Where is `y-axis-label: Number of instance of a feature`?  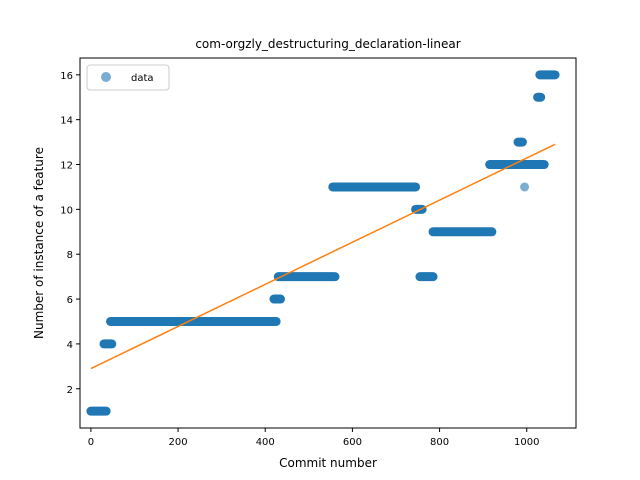
y-axis-label: Number of instance of a feature is located at coordinates (39, 243).